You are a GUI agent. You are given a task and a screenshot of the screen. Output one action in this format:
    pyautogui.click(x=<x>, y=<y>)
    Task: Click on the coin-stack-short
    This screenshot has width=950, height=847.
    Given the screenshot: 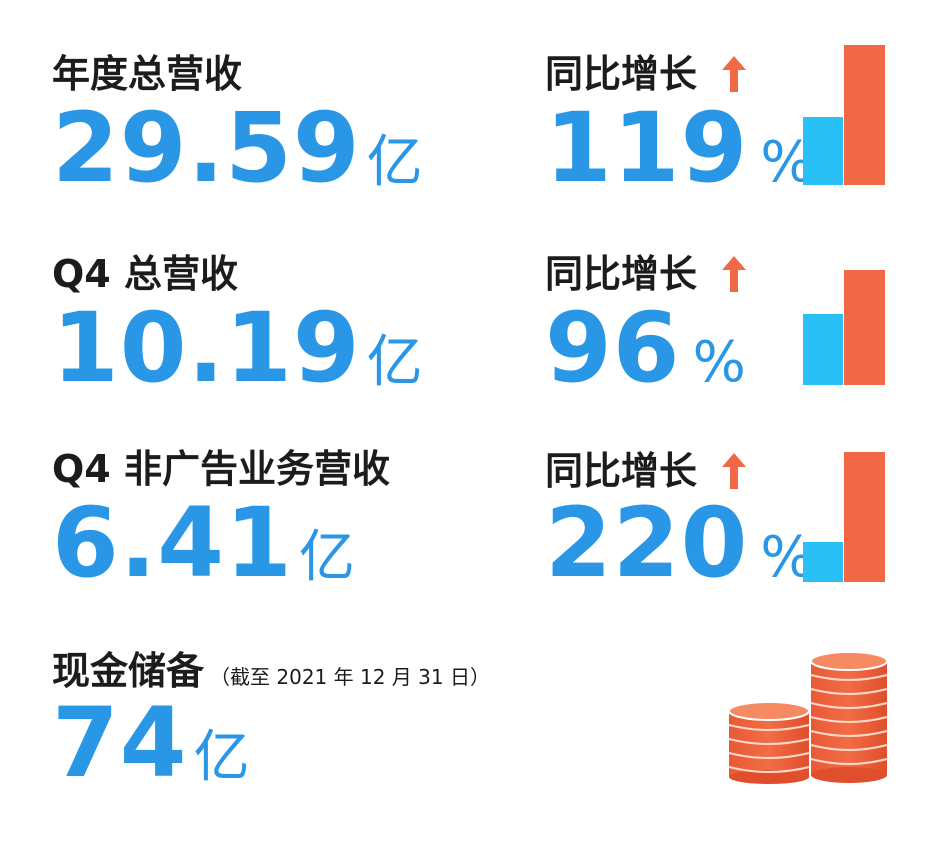 What is the action you would take?
    pyautogui.click(x=769, y=742)
    